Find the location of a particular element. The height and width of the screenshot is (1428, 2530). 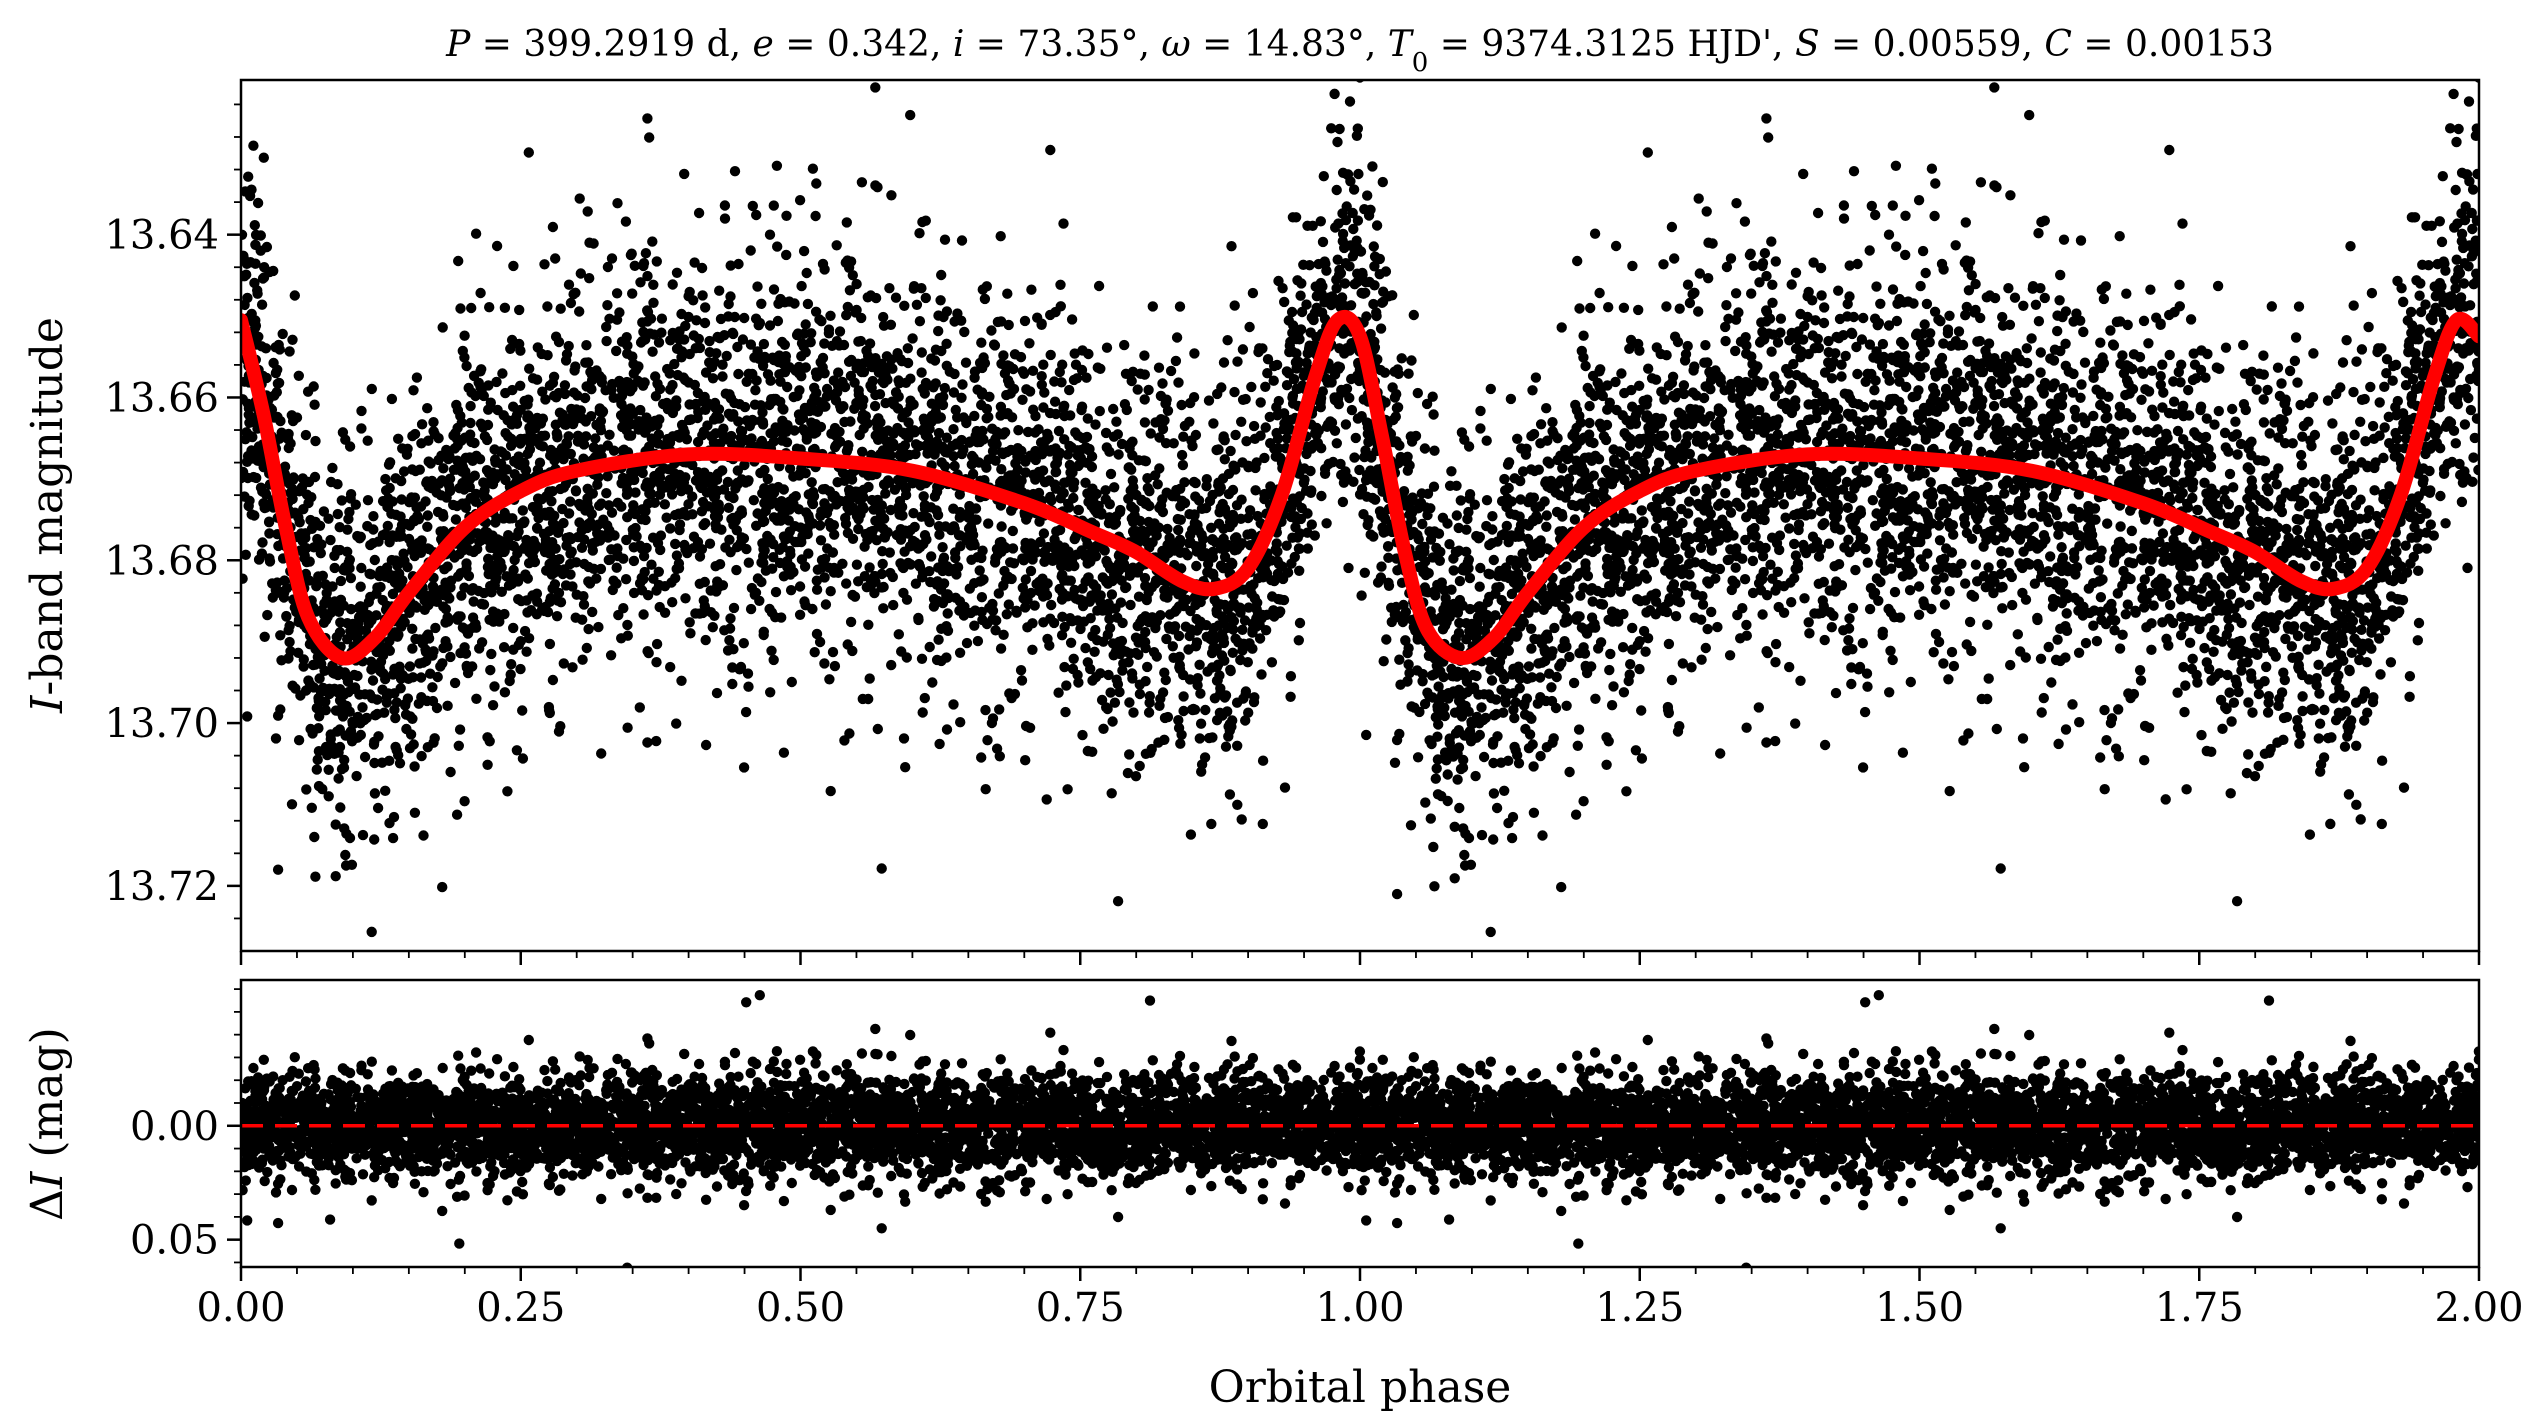

top-x-ticks is located at coordinates (1360, 958).